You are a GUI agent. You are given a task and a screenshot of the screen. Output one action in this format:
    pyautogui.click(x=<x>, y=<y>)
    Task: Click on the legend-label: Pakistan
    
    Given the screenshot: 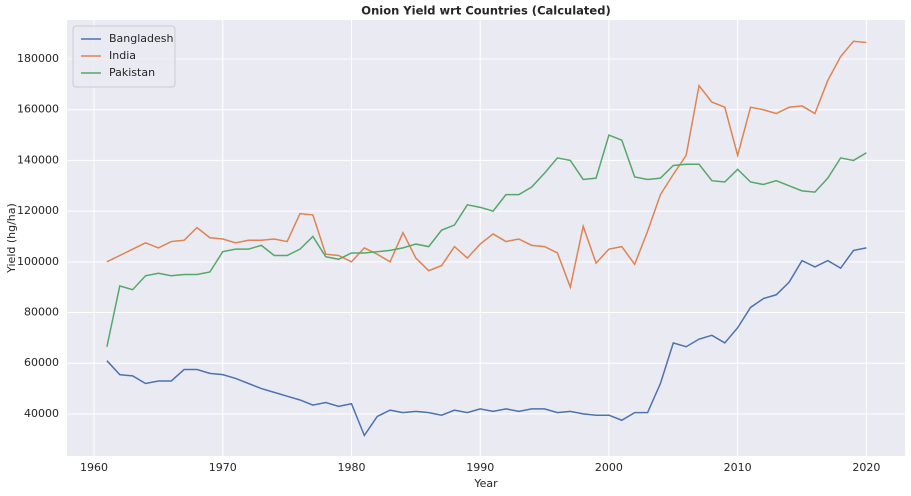 What is the action you would take?
    pyautogui.click(x=132, y=72)
    